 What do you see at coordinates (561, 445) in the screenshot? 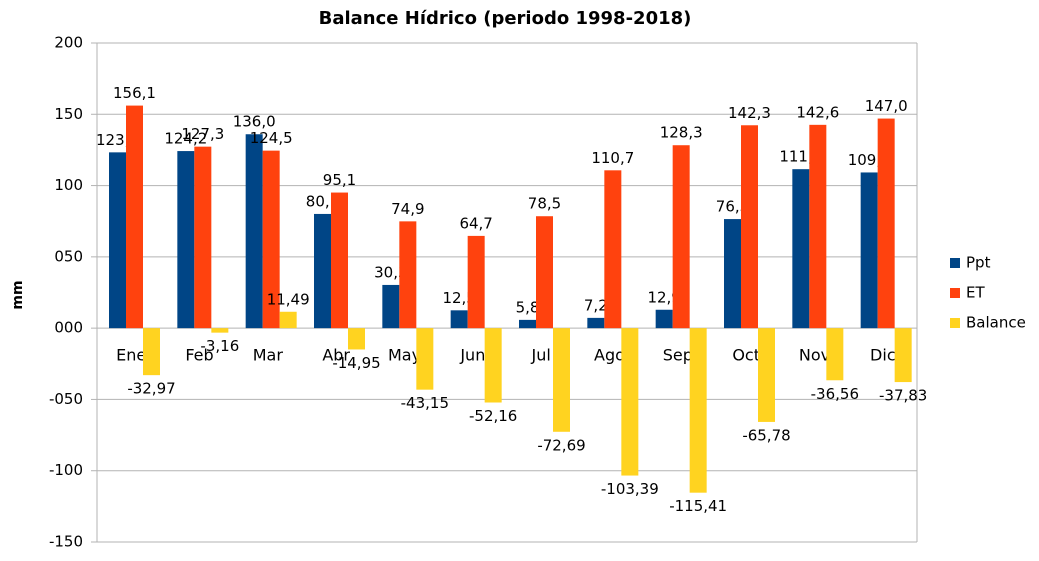
I see `value-label: -72,69` at bounding box center [561, 445].